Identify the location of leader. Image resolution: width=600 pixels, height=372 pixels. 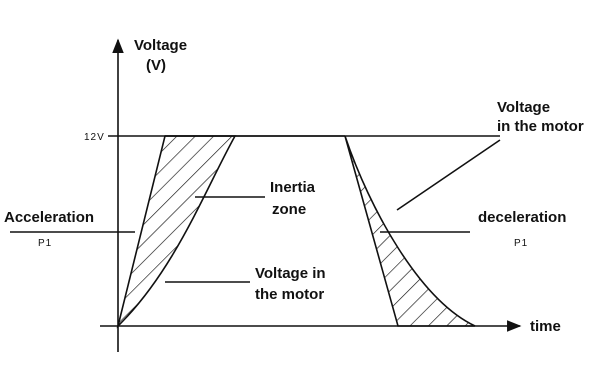
(448, 175).